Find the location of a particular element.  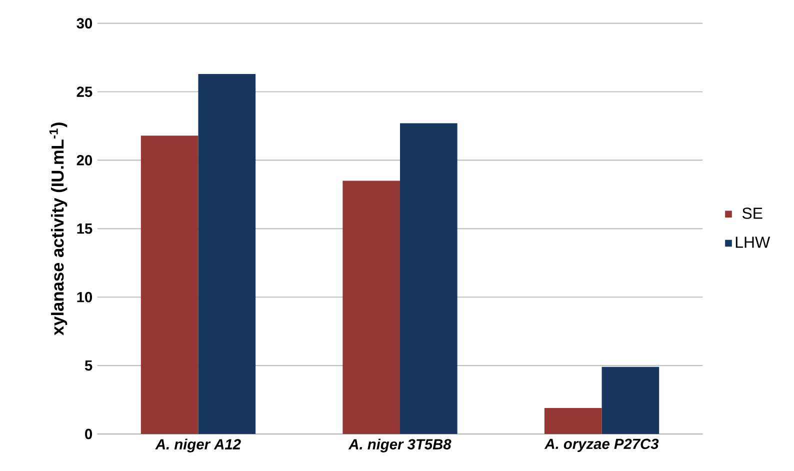

y-tick-label: 0 is located at coordinates (88, 434).